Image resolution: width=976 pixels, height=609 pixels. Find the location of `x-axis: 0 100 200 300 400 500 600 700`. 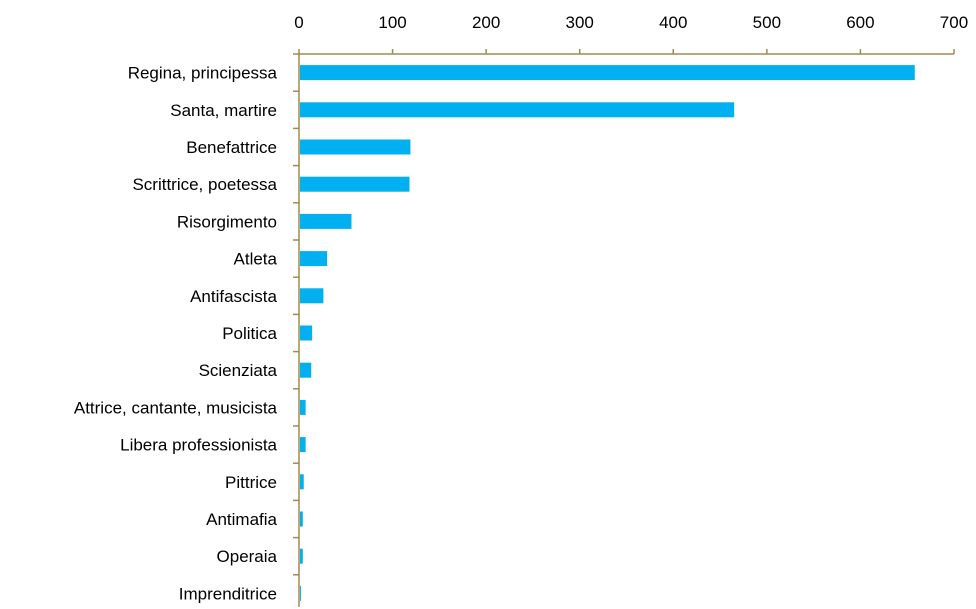

x-axis: 0 100 200 300 400 500 600 700 is located at coordinates (631, 34).